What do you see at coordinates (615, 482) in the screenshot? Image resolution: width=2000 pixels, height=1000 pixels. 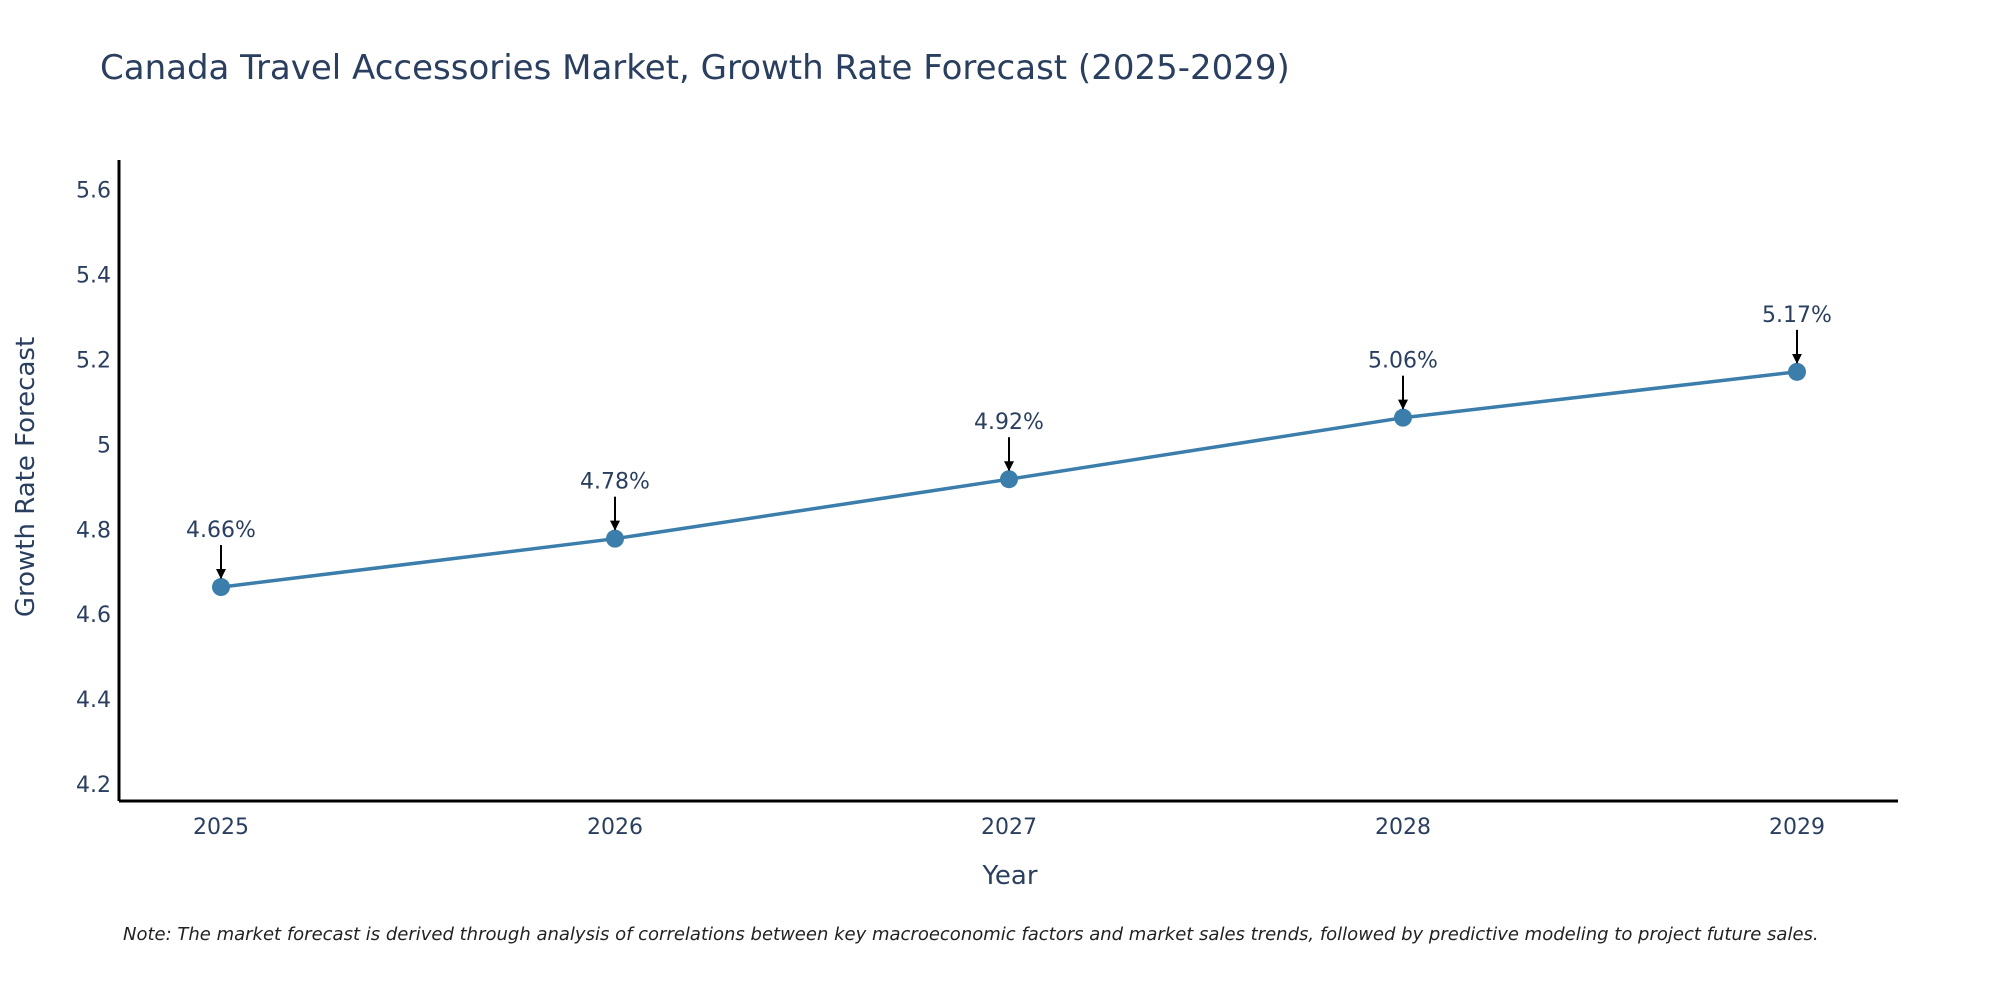 I see `data-label: 4.78%` at bounding box center [615, 482].